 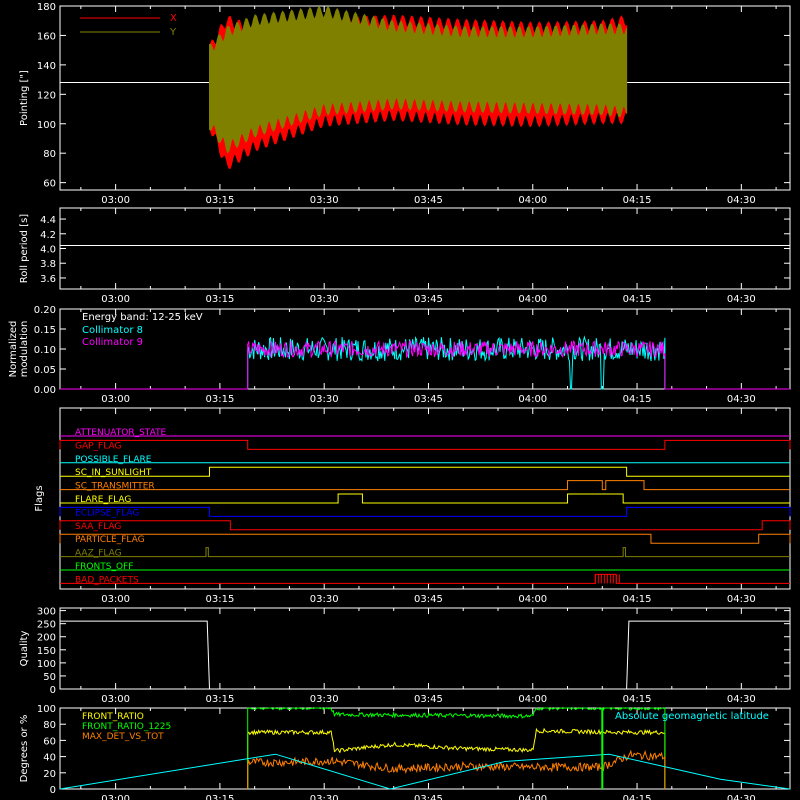 What do you see at coordinates (46, 36) in the screenshot?
I see `y-tick-label: 160` at bounding box center [46, 36].